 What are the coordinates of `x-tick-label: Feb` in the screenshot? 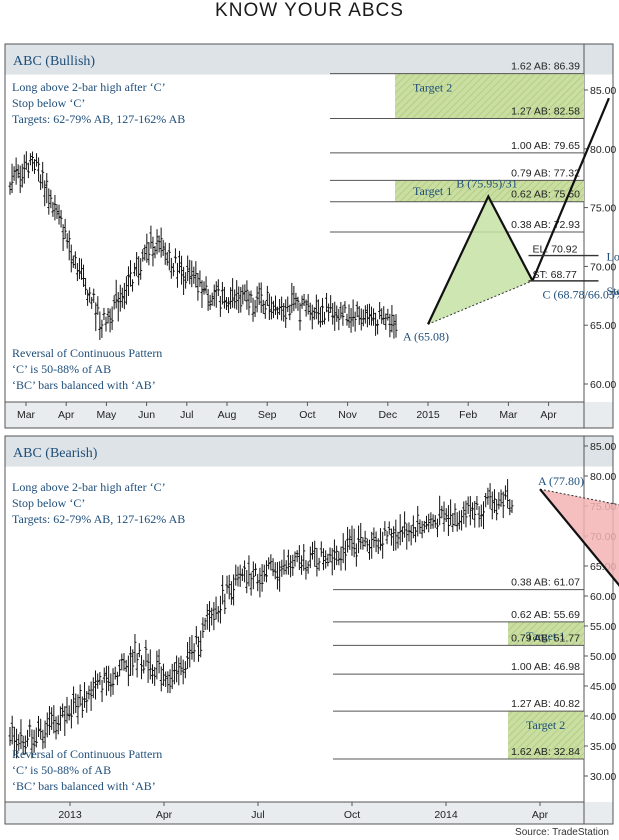 It's located at (468, 415).